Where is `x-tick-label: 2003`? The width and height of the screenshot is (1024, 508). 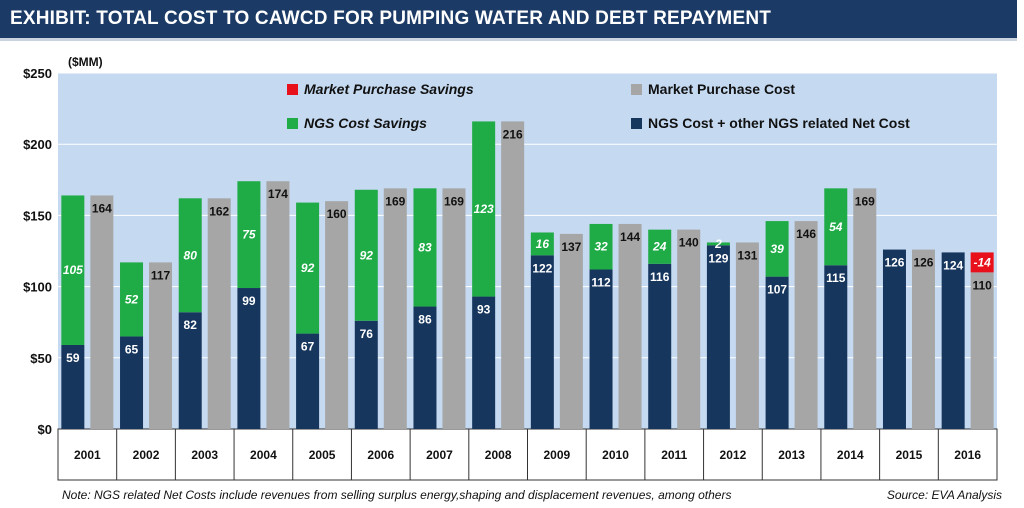 x-tick-label: 2003 is located at coordinates (204, 455).